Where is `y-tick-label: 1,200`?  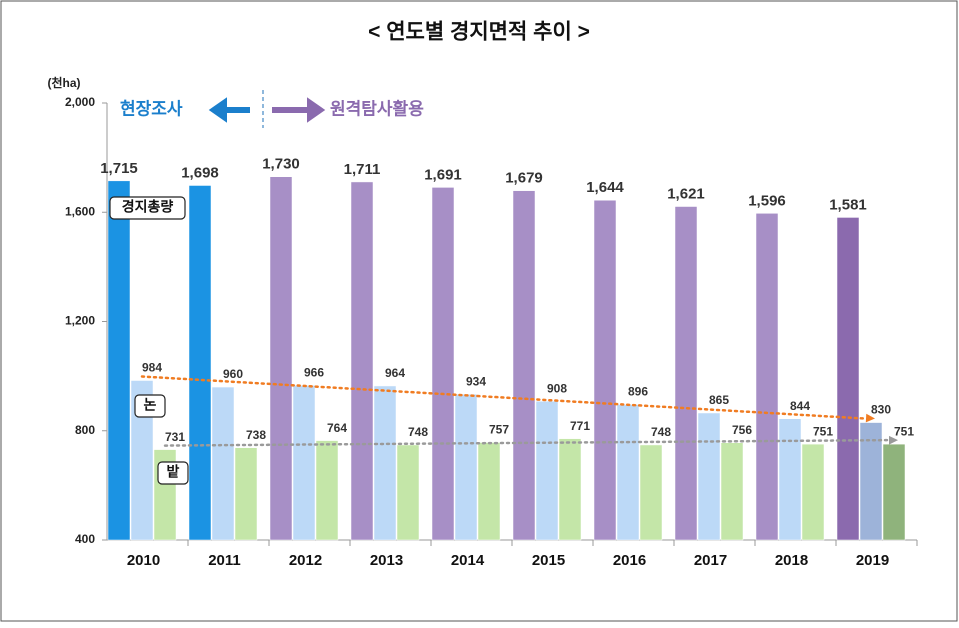 y-tick-label: 1,200 is located at coordinates (80, 321).